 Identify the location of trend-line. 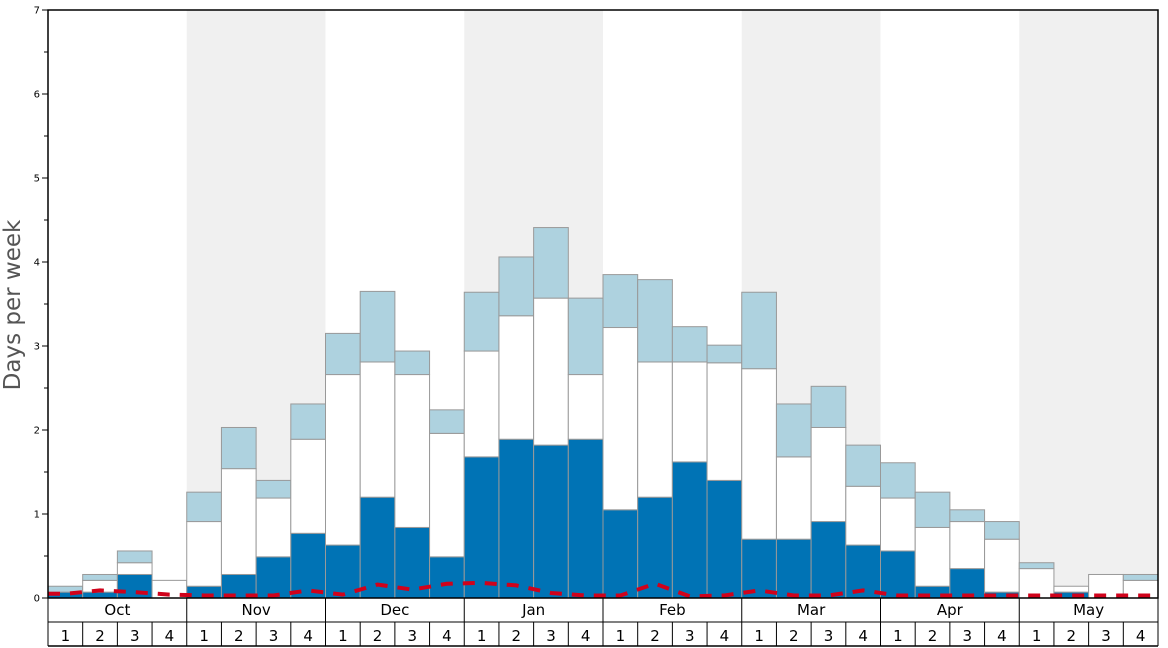
(603, 589).